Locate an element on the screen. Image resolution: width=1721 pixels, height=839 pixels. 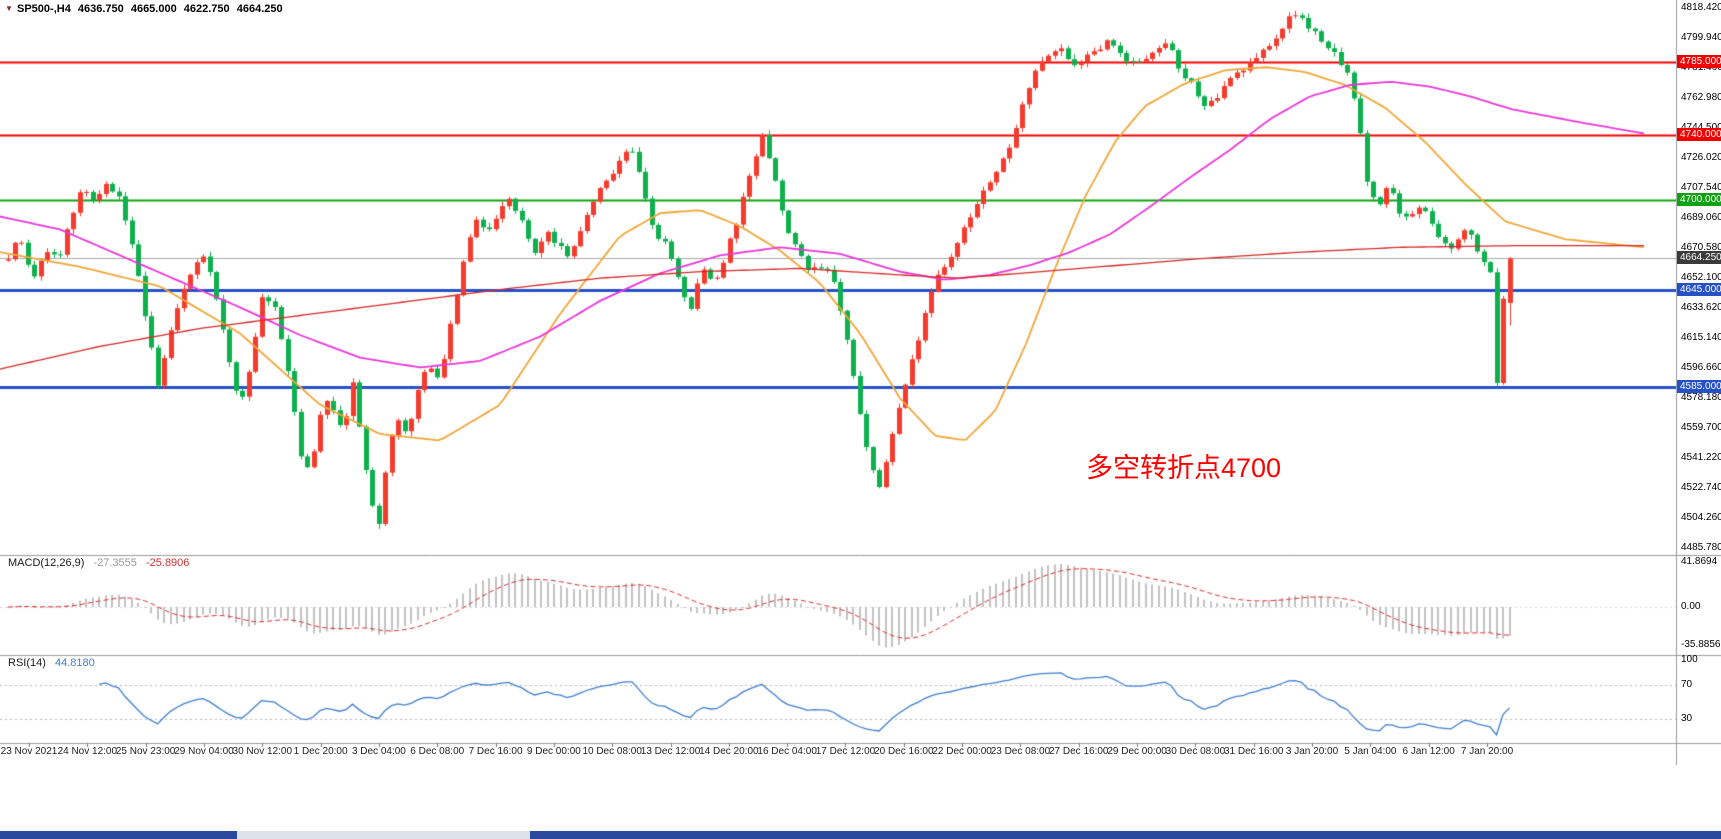
price-axis-label: 4578.180 is located at coordinates (1701, 397).